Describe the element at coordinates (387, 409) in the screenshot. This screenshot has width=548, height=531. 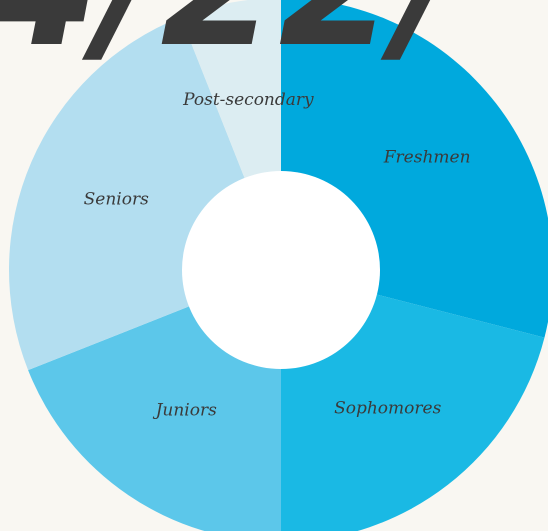
I see `slice-label-sophomores: Sophomores` at that location.